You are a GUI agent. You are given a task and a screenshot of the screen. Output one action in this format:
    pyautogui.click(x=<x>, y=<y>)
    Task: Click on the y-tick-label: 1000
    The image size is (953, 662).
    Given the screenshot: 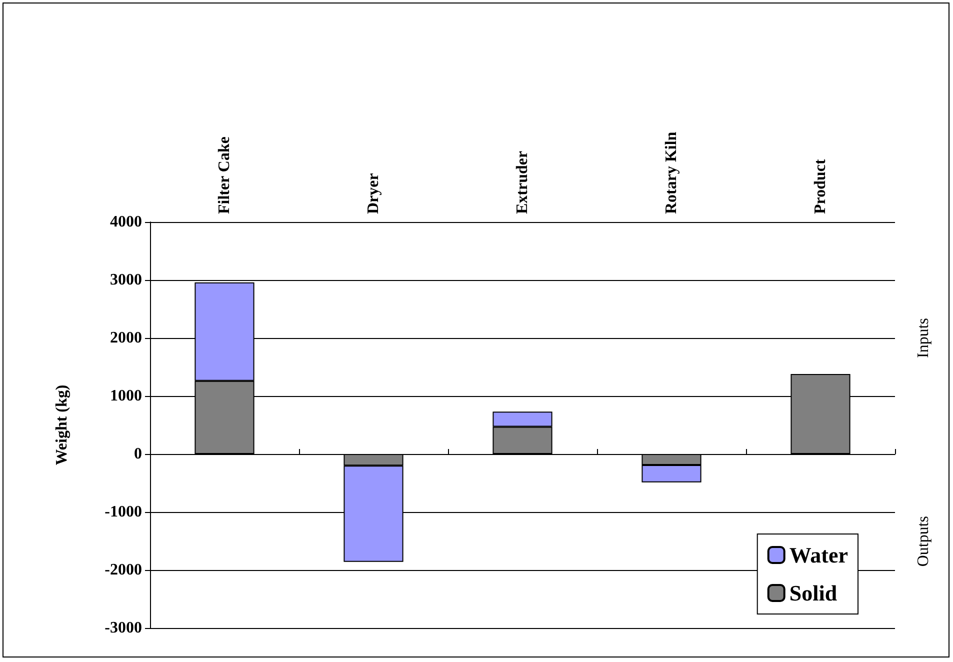 What is the action you would take?
    pyautogui.click(x=126, y=396)
    